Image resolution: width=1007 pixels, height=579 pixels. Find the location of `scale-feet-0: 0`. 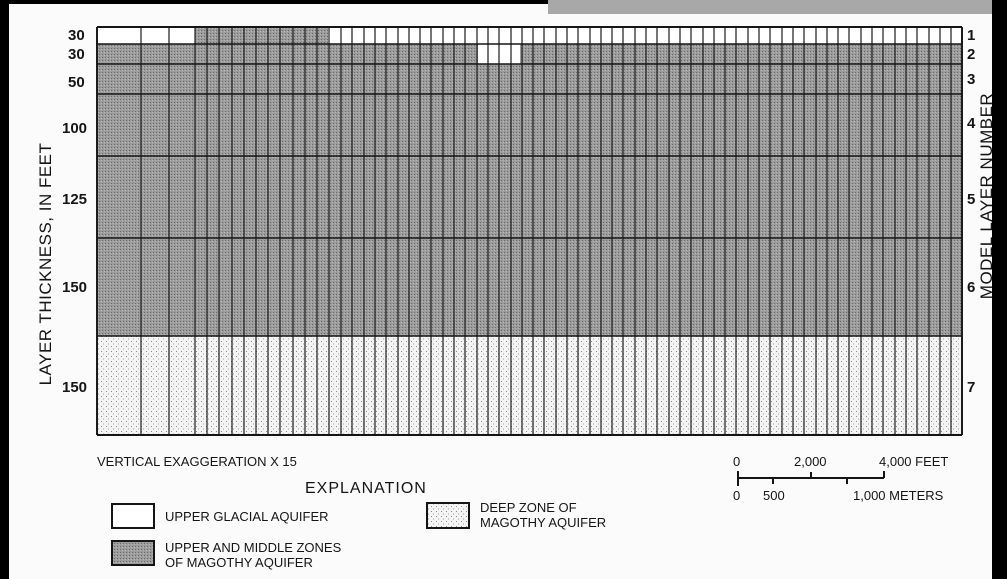

scale-feet-0: 0 is located at coordinates (736, 461).